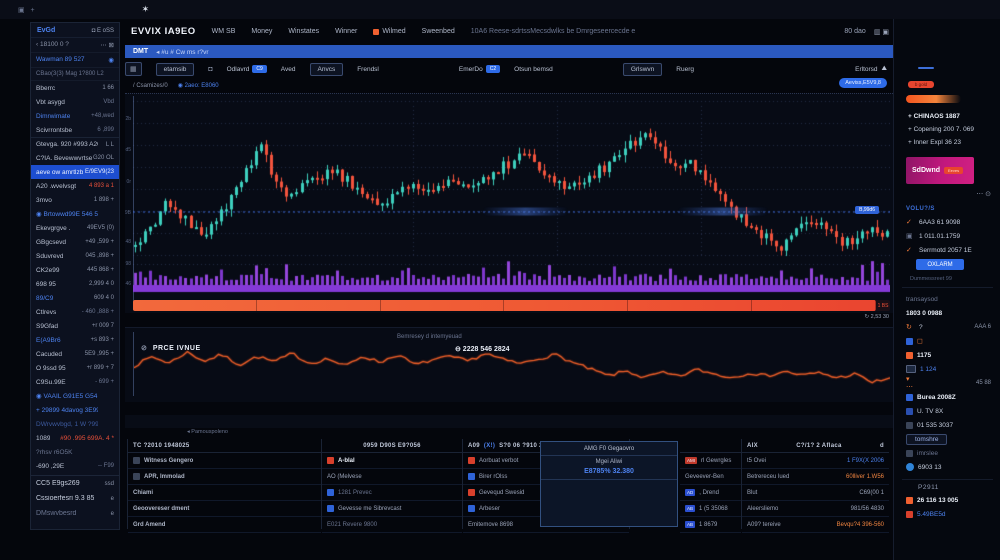 This screenshot has width=1000, height=560. What do you see at coordinates (111, 60) in the screenshot?
I see `toggle-icon: ◉` at bounding box center [111, 60].